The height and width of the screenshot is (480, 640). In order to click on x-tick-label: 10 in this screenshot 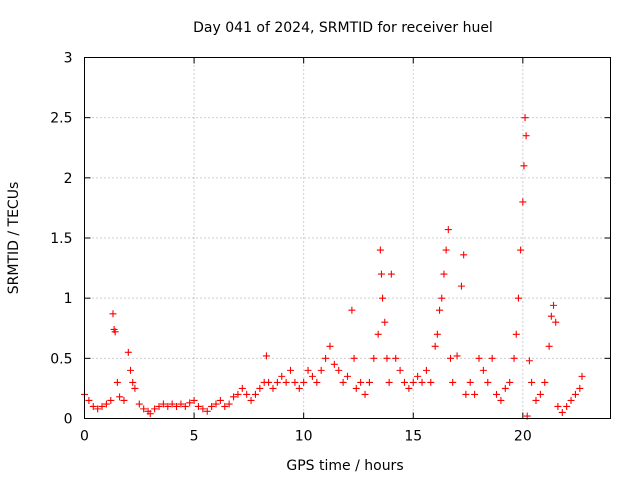, I will do `click(304, 437)`.